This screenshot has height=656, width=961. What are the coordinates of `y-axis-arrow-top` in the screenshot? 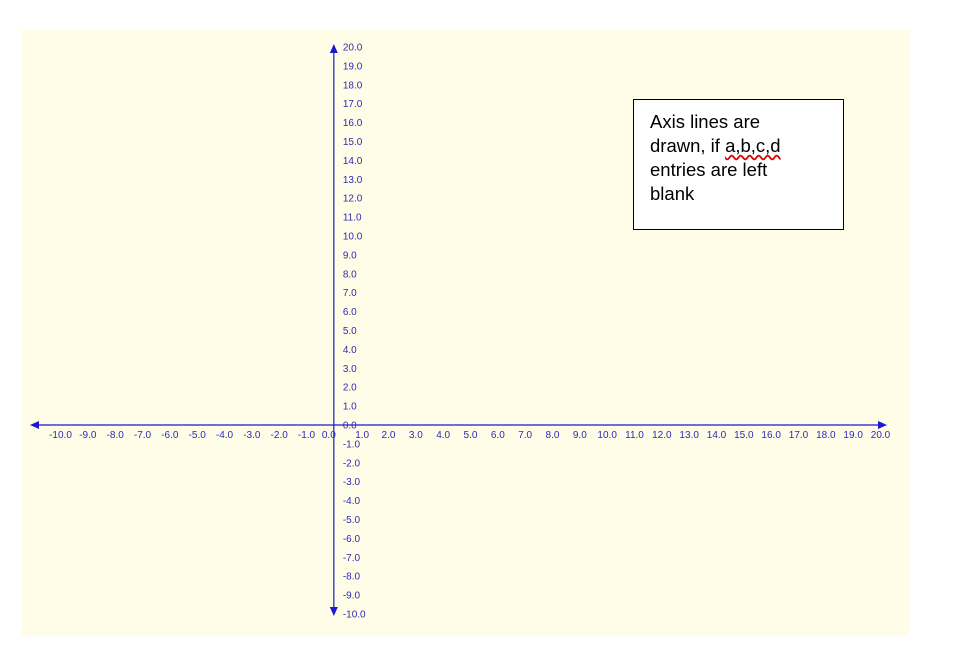 It's located at (333, 48).